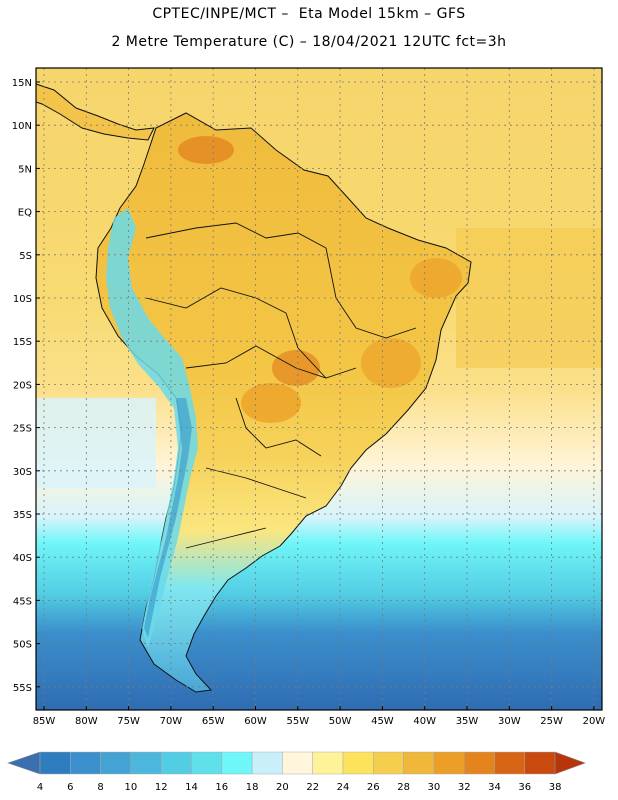 Image resolution: width=618 pixels, height=800 pixels. I want to click on temperature-colorbar: 4 6 8 10 12 14 16 18 20 22 24 26 28 30 32 34 36 38, so click(296, 772).